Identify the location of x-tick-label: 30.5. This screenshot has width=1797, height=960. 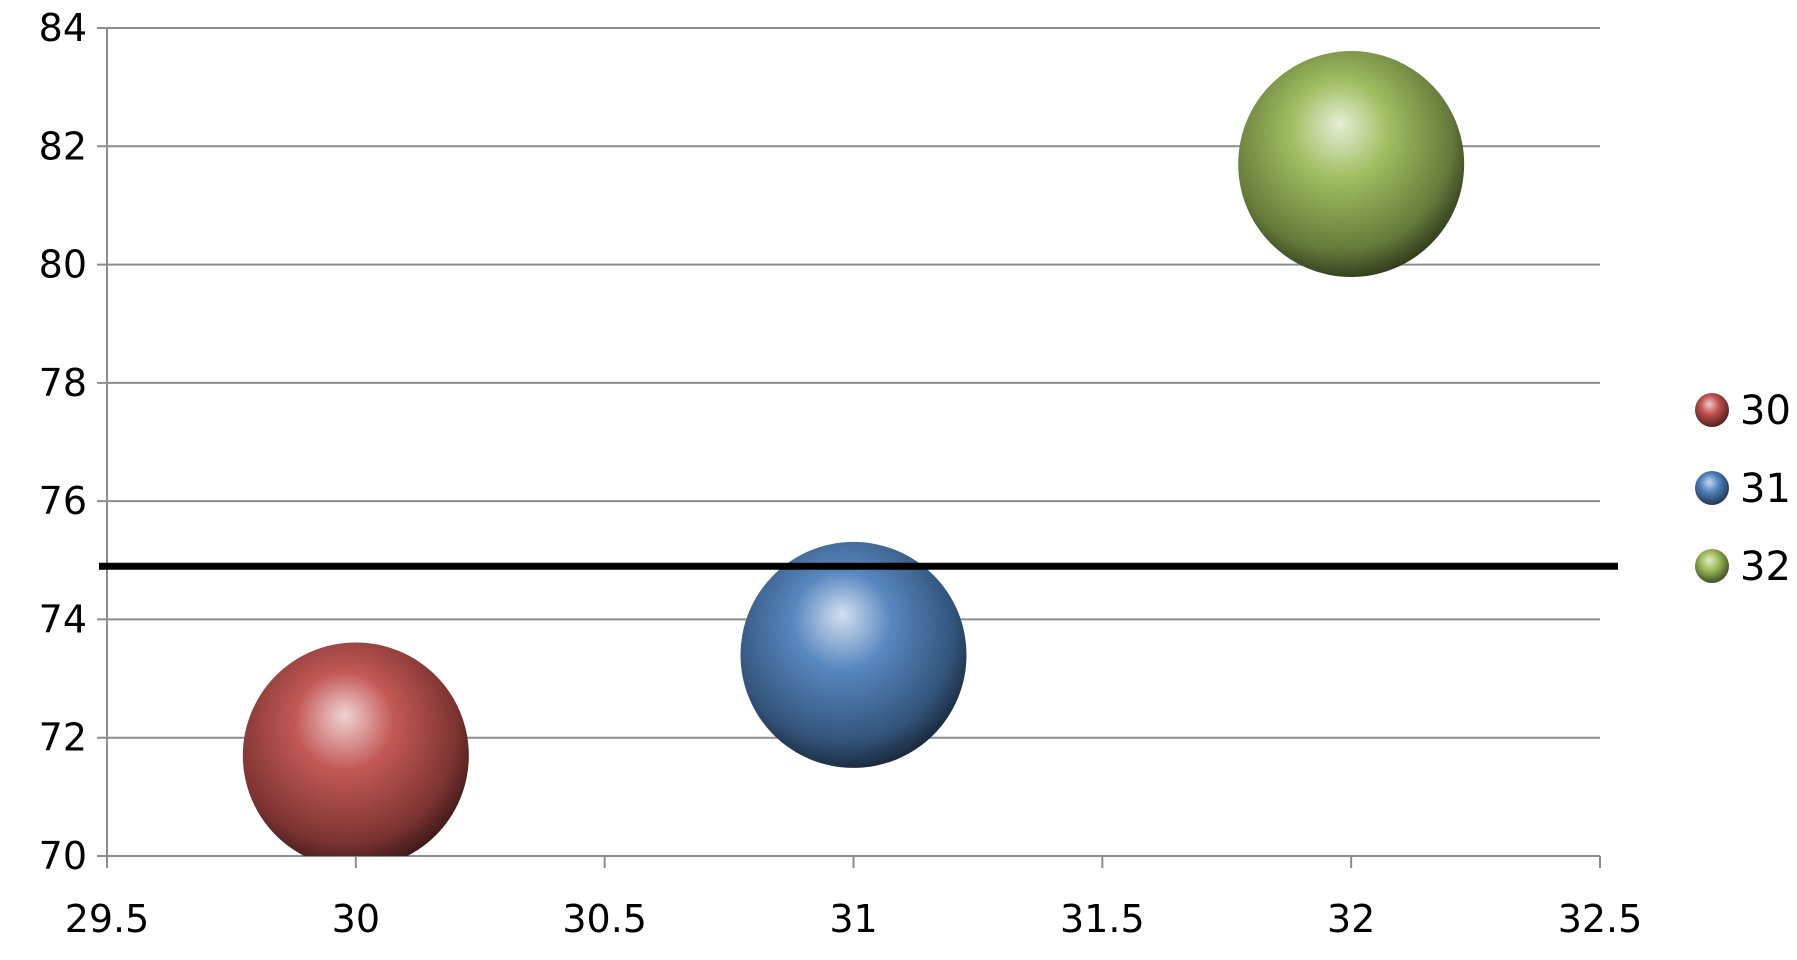
(604, 919).